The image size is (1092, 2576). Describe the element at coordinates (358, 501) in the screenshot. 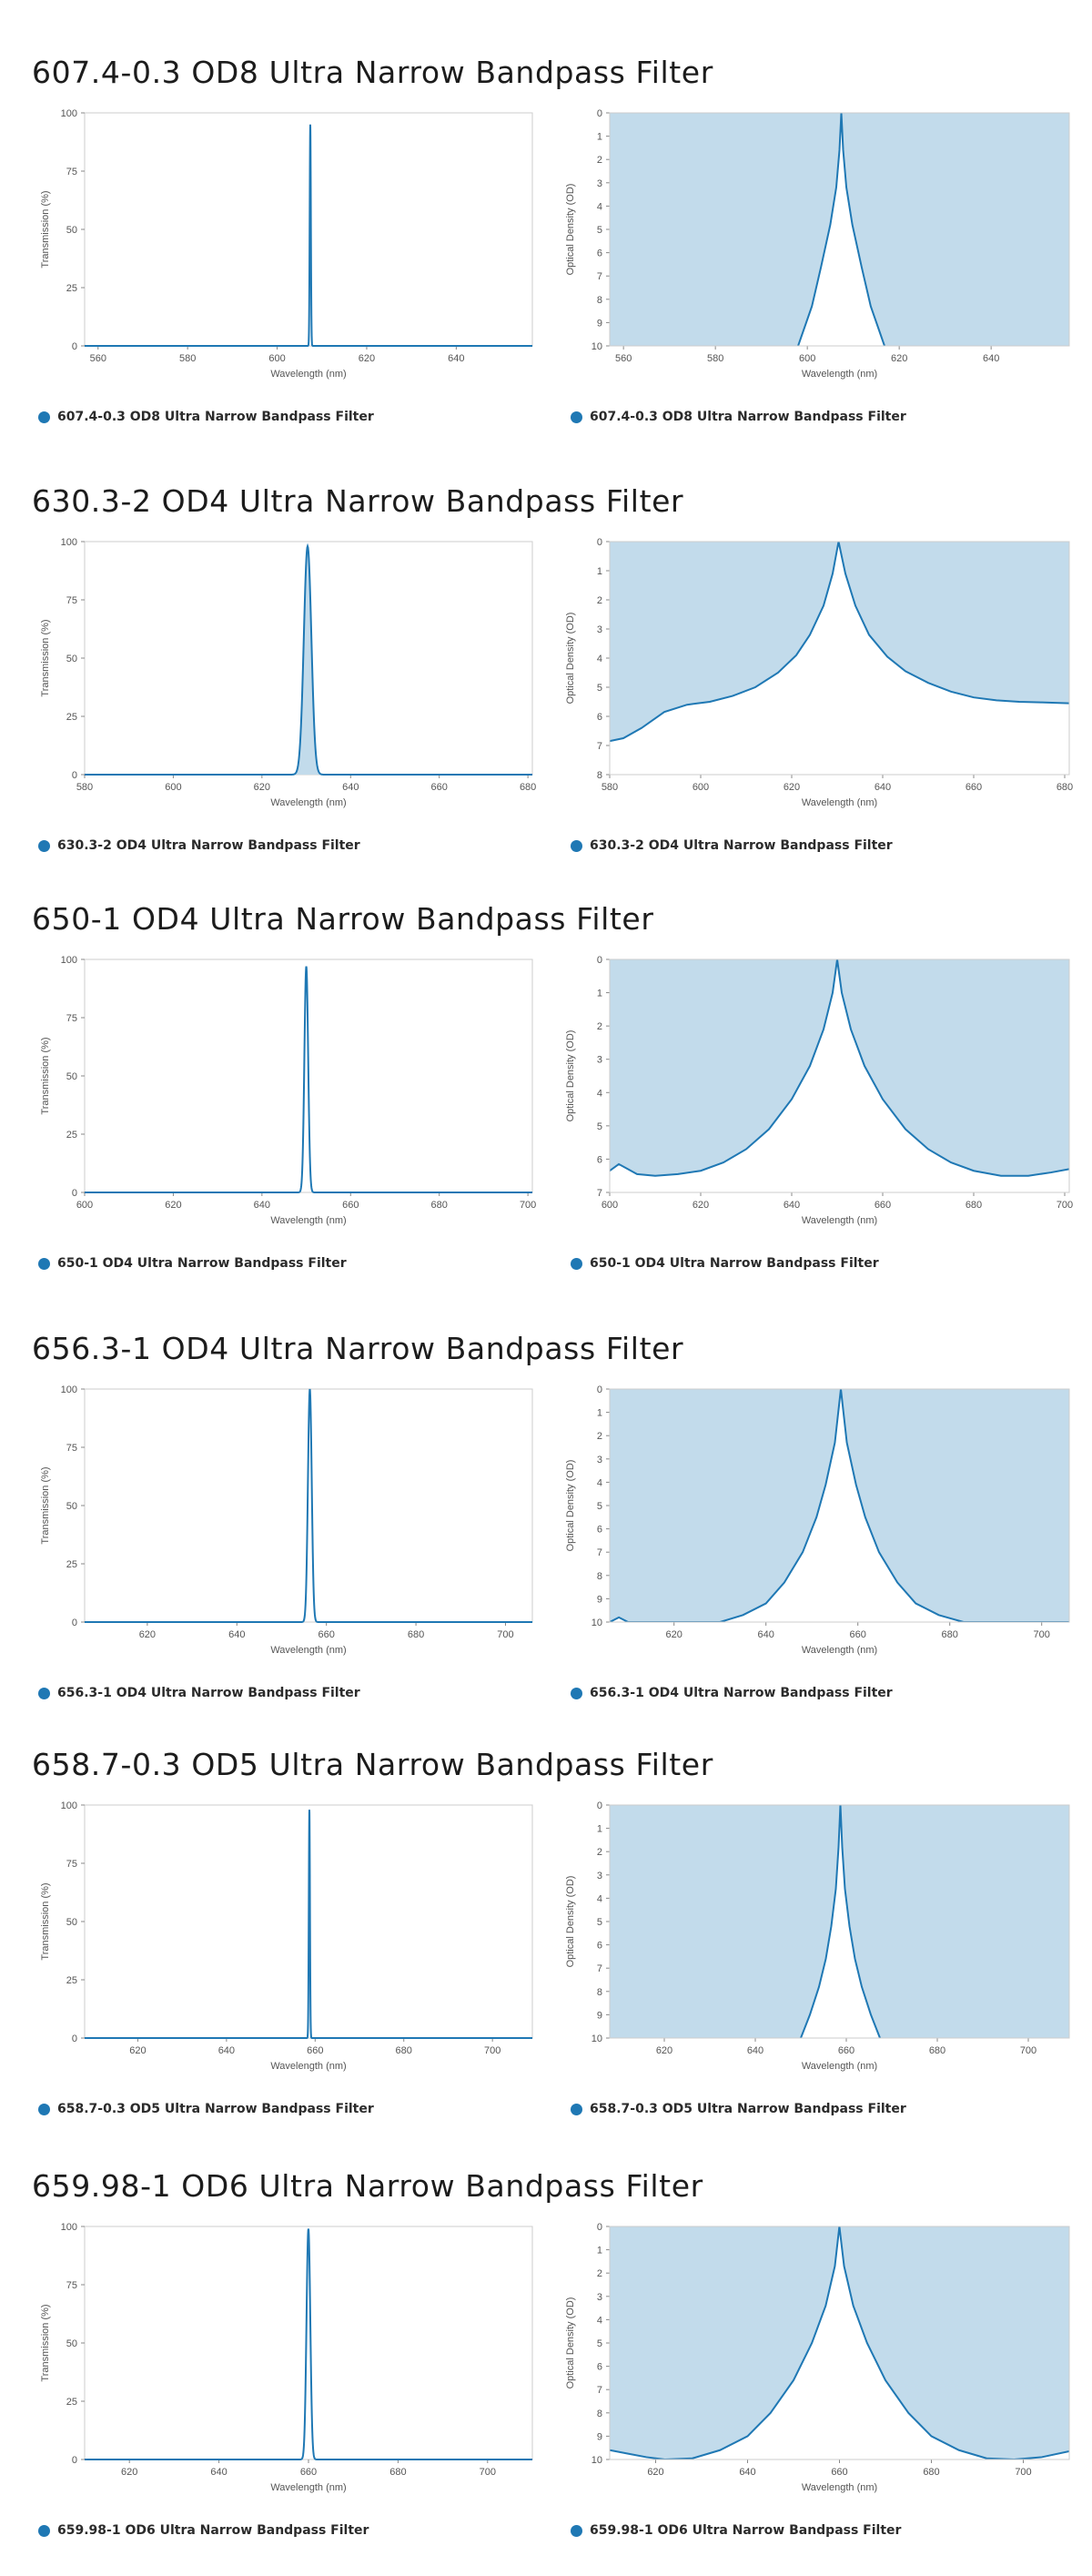

I see `section-title: 630.3-2 OD4 Ultra Narrow Bandpass Filter` at that location.